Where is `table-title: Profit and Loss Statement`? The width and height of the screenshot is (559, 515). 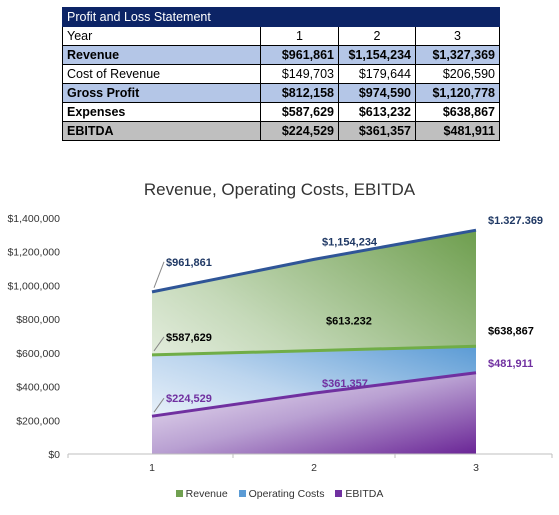
table-title: Profit and Loss Statement is located at coordinates (281, 17).